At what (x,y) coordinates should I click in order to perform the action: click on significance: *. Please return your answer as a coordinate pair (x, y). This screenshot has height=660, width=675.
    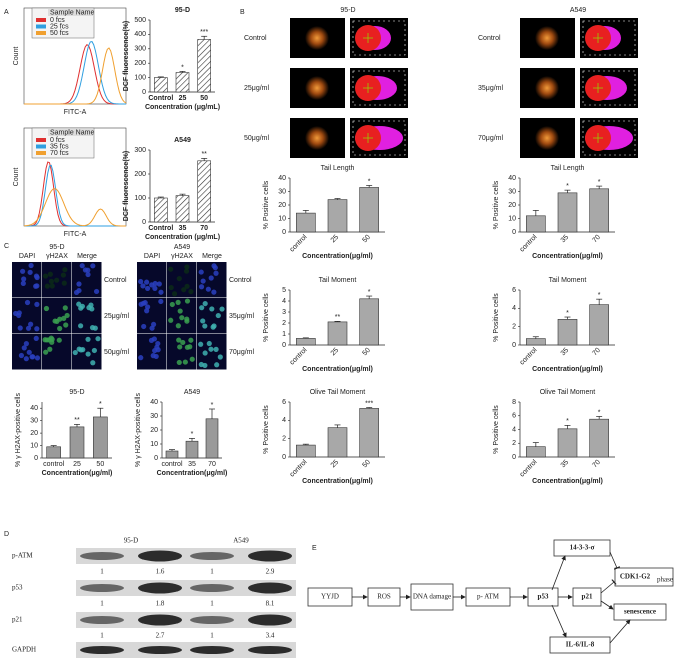
    Looking at the image, I should click on (100, 404).